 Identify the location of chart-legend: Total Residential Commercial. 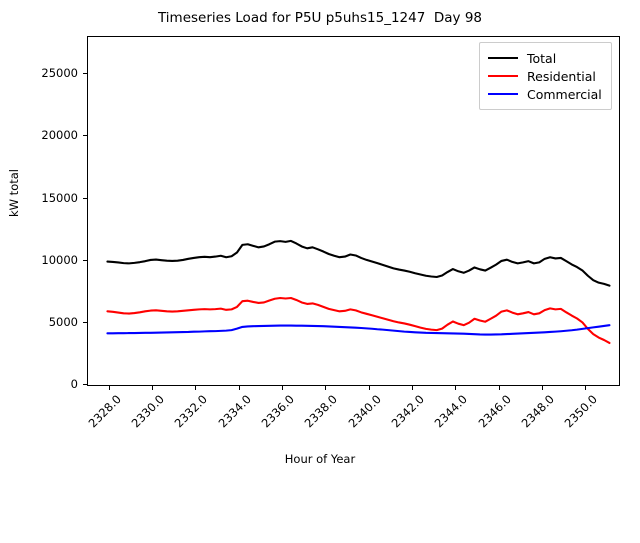
(545, 76).